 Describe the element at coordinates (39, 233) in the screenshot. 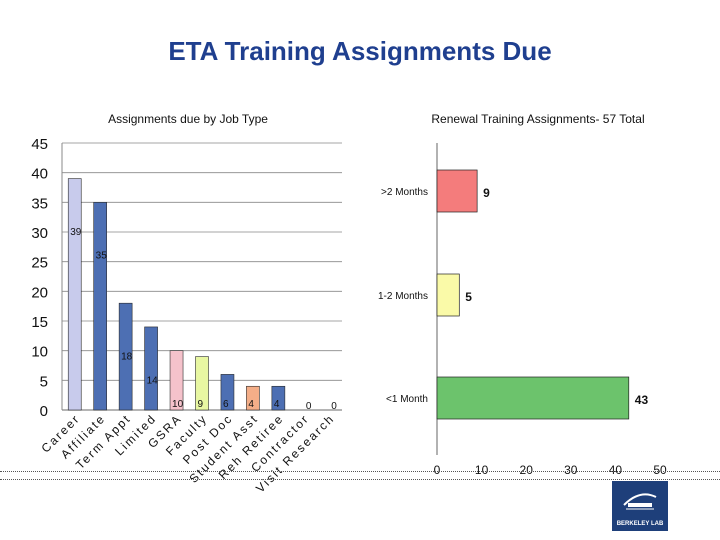

I see `y-tick-label: 30` at that location.